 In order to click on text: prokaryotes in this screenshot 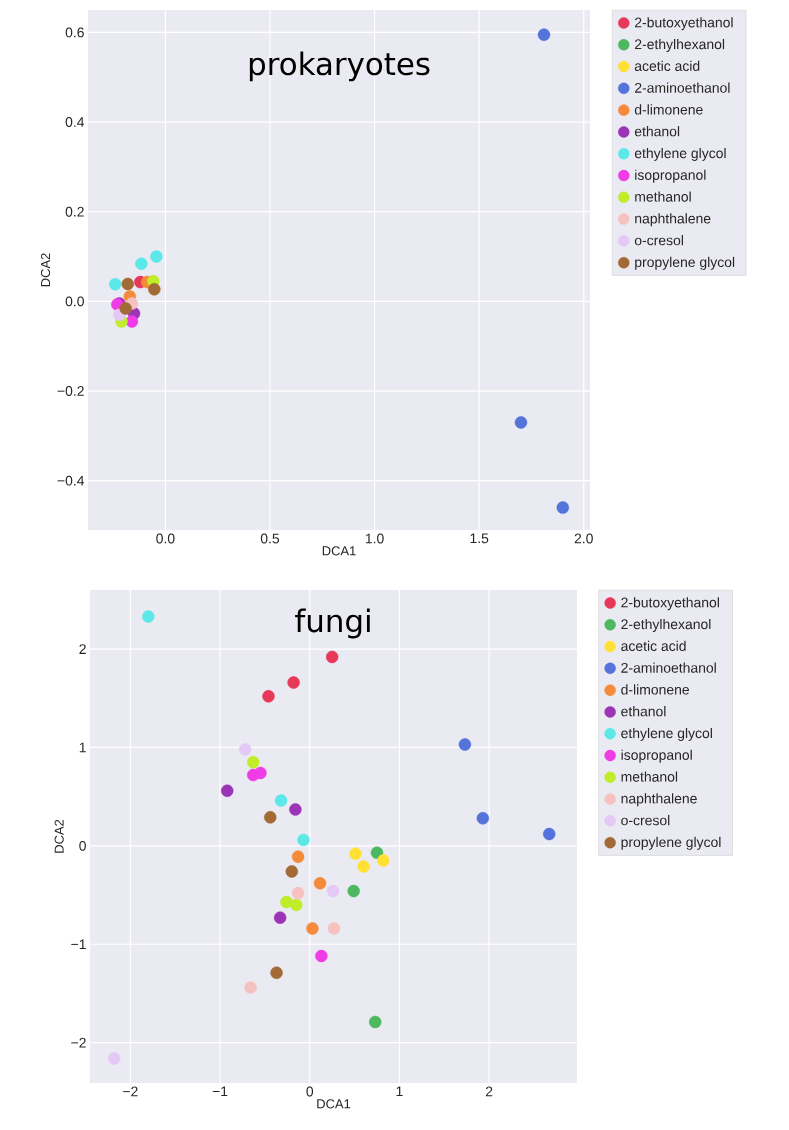, I will do `click(339, 66)`.